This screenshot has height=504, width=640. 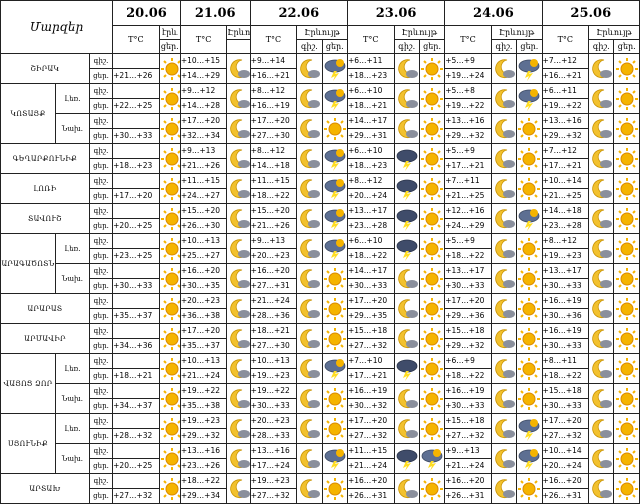 What do you see at coordinates (203, 248) in the screenshot?
I see `temperature-cell: +10…+13 +25…+27` at bounding box center [203, 248].